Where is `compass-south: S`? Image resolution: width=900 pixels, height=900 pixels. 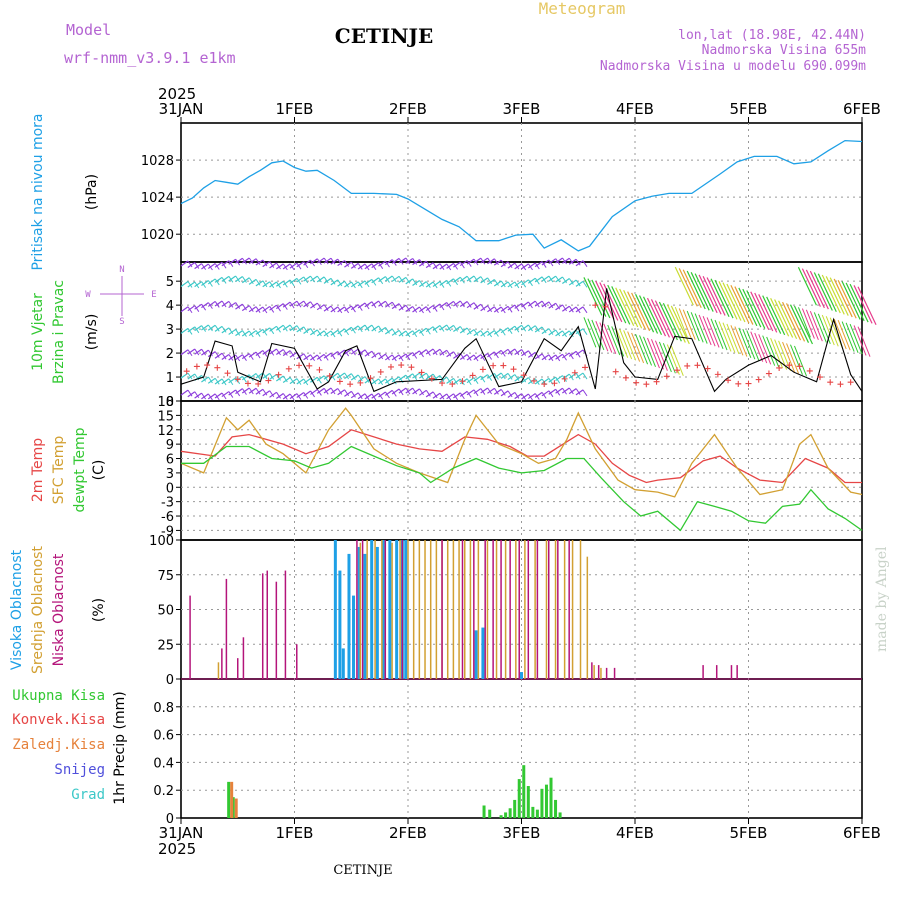 compass-south: S is located at coordinates (121, 322).